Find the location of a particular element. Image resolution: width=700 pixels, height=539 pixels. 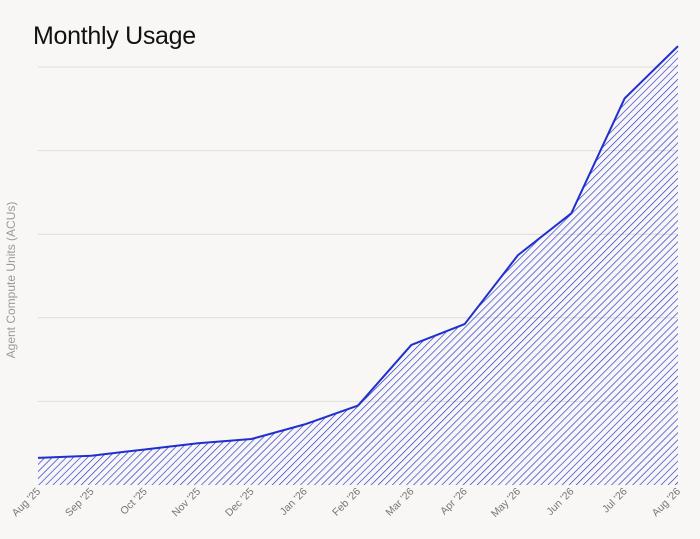

x-tick-label: Mar '26 is located at coordinates (399, 502).